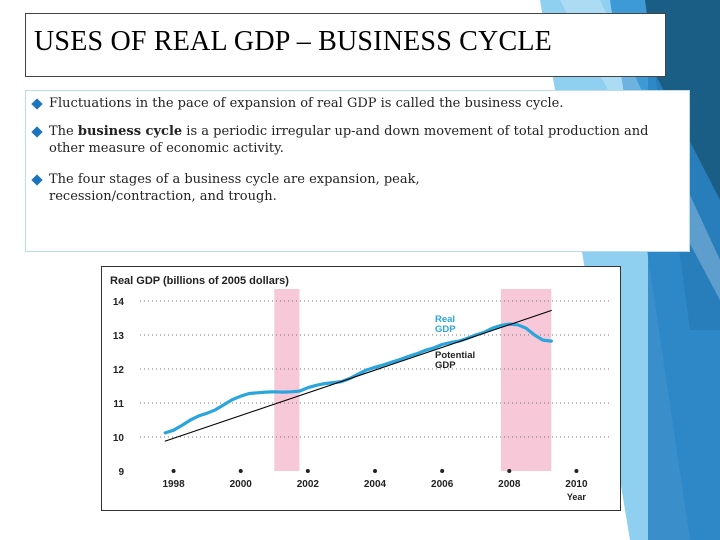 This screenshot has height=540, width=720. What do you see at coordinates (442, 484) in the screenshot?
I see `x-tick-label: 2006` at bounding box center [442, 484].